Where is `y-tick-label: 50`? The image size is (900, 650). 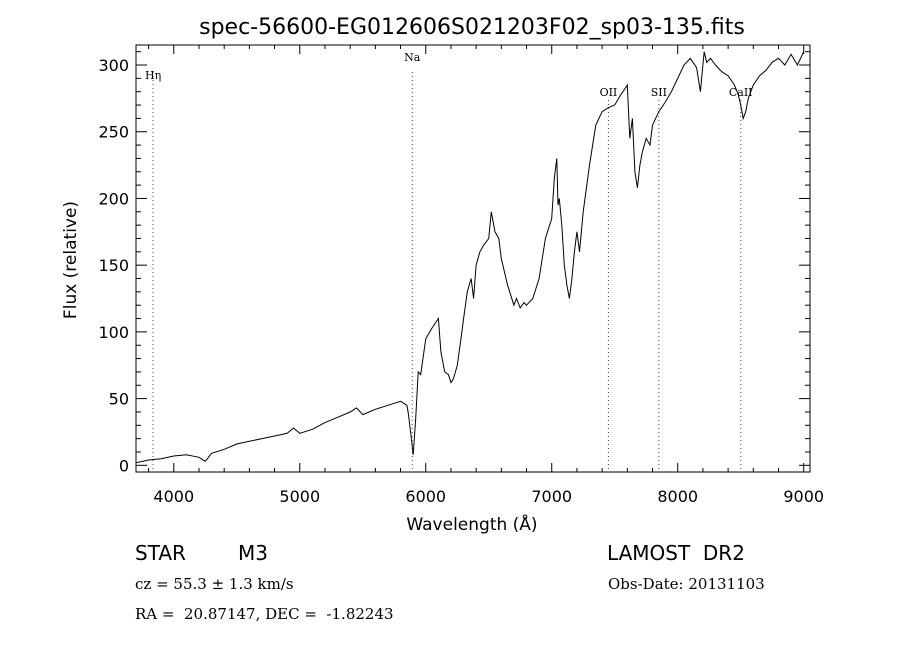
y-tick-label: 50 is located at coordinates (119, 399).